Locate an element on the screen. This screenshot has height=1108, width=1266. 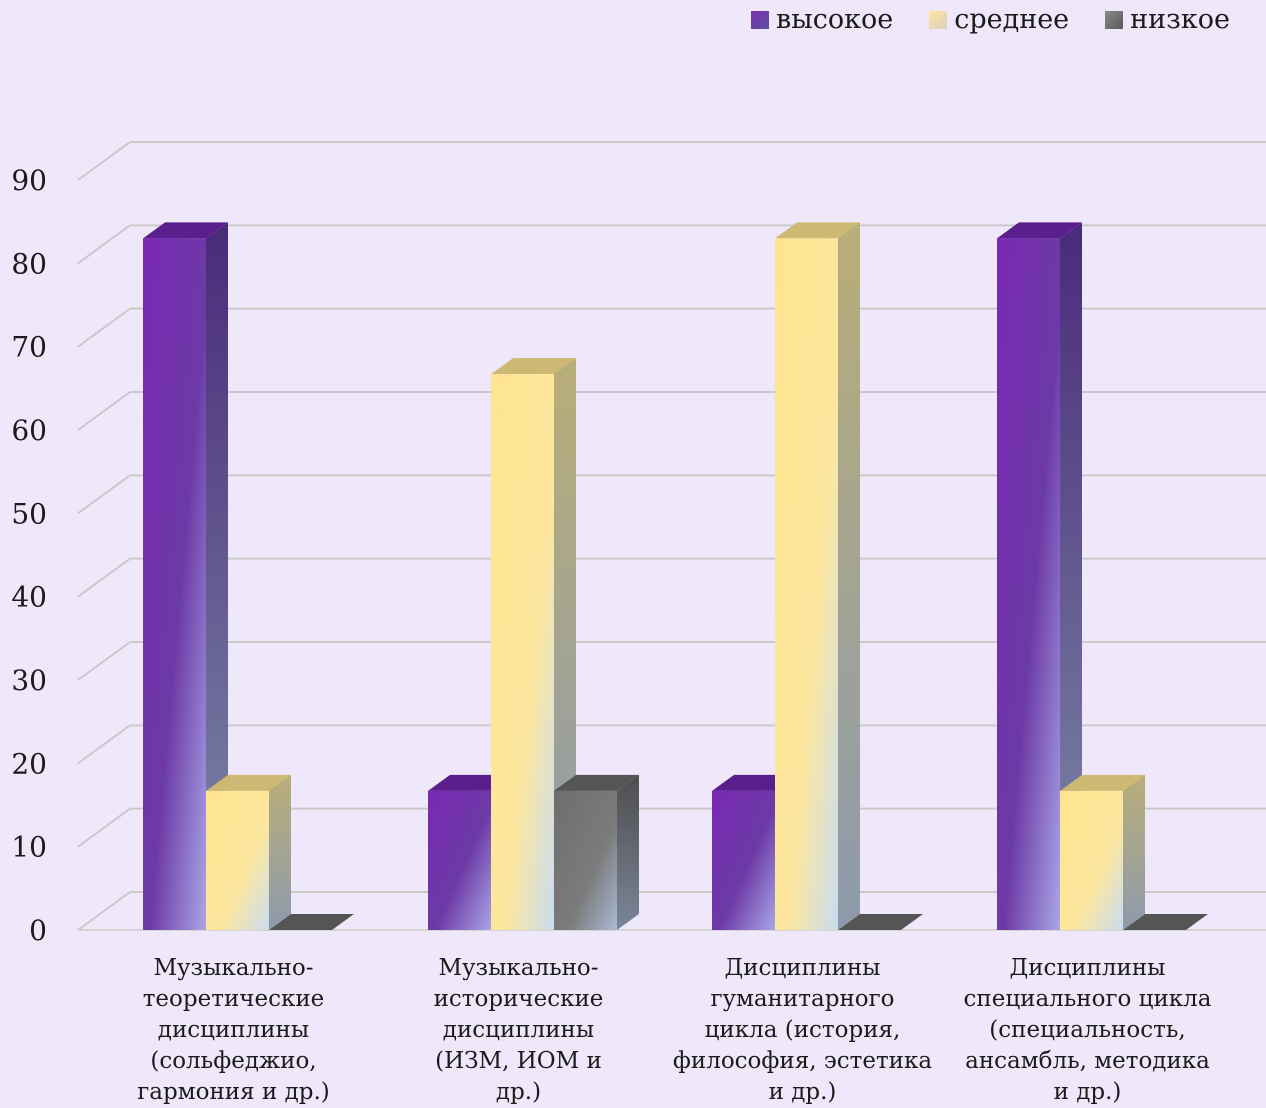
x-category-label-line: гармония и др.) is located at coordinates (233, 1092).